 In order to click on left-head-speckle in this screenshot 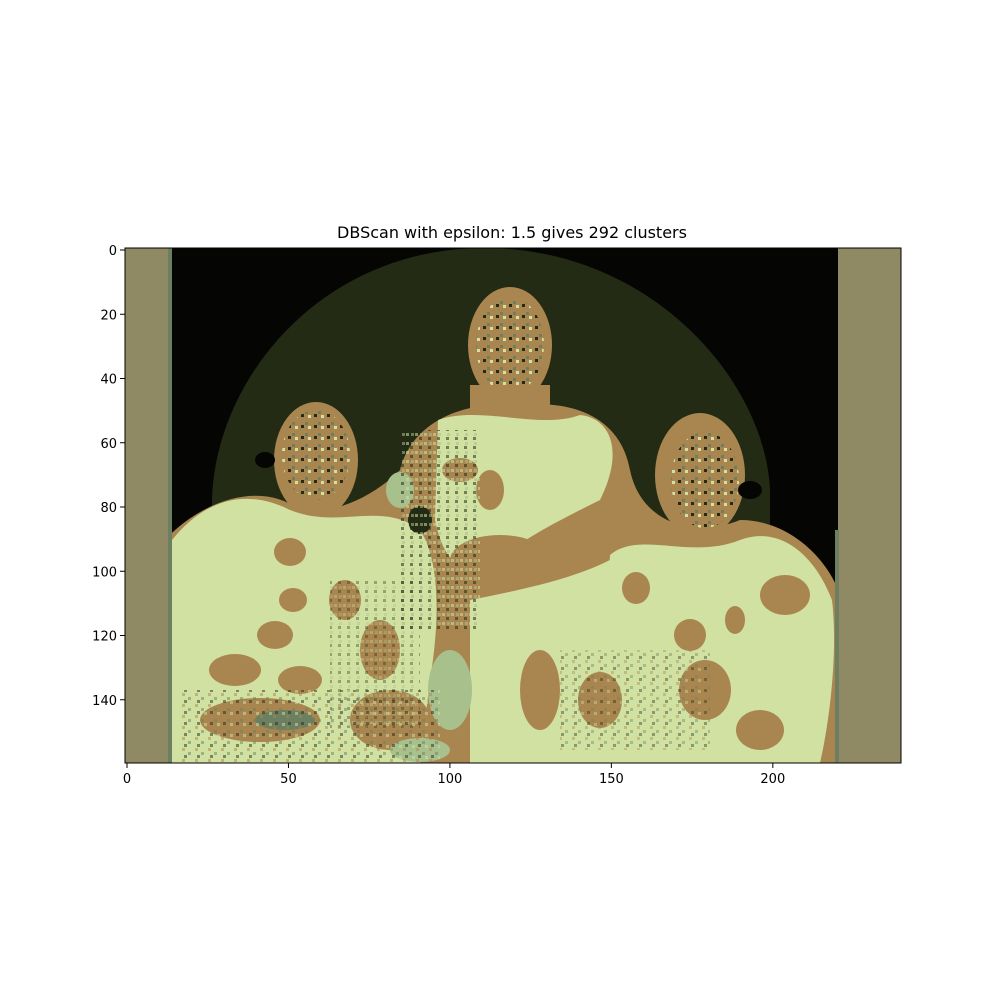, I will do `click(316, 455)`.